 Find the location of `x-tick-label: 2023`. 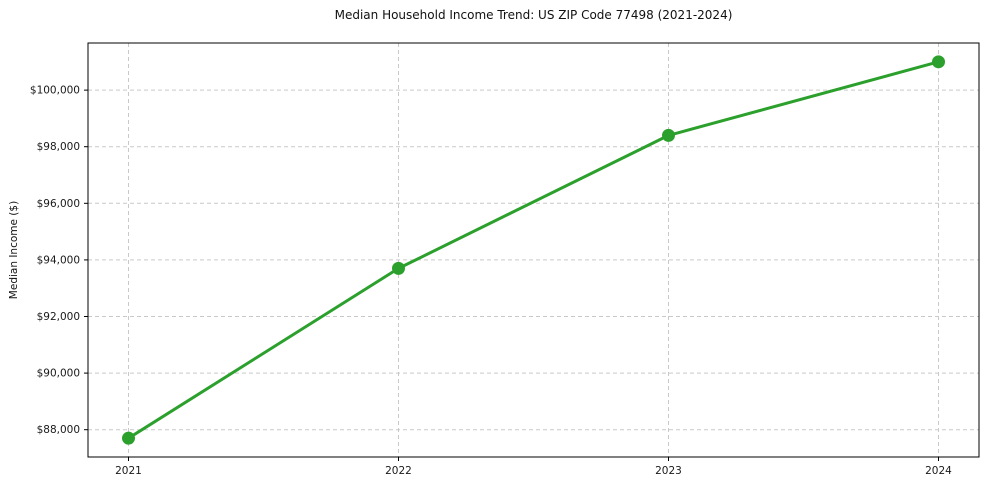

x-tick-label: 2023 is located at coordinates (668, 471).